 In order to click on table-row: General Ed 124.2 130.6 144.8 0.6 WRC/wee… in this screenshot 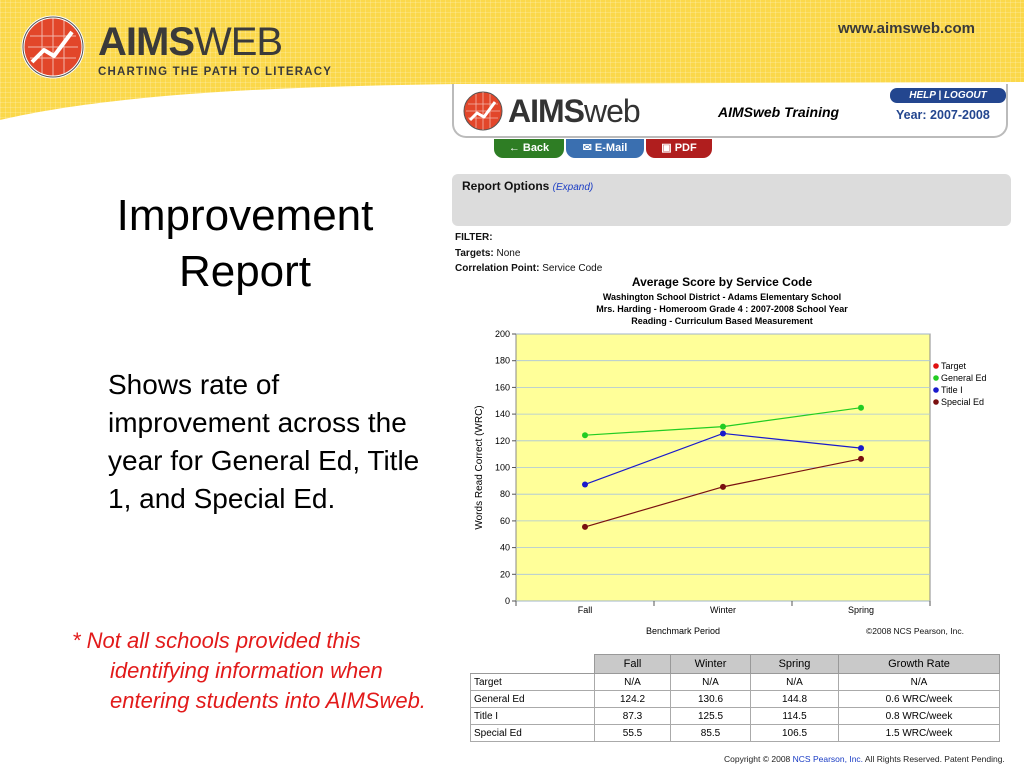, I will do `click(735, 699)`.